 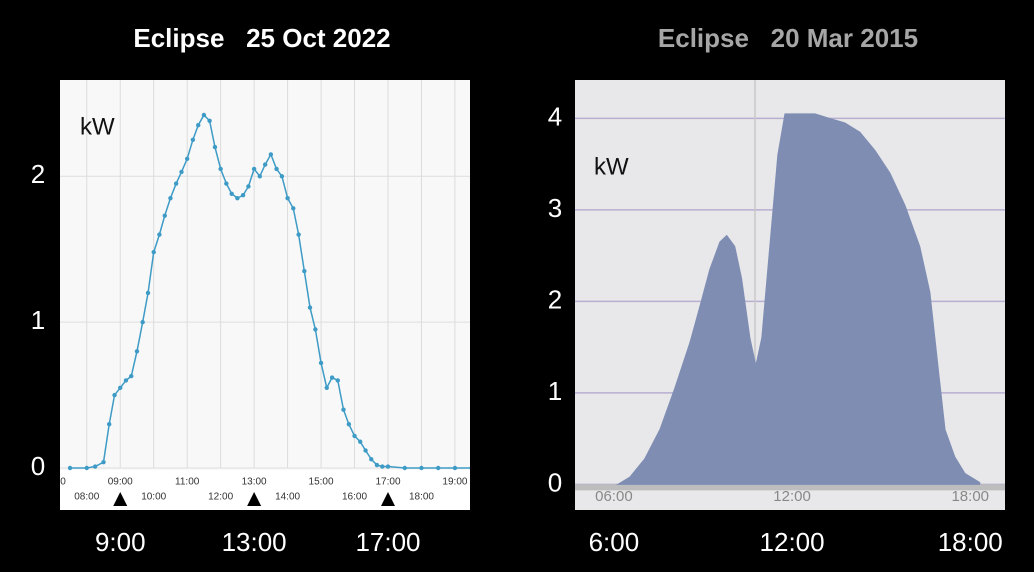 What do you see at coordinates (187, 482) in the screenshot?
I see `x-tick-label: 11:00` at bounding box center [187, 482].